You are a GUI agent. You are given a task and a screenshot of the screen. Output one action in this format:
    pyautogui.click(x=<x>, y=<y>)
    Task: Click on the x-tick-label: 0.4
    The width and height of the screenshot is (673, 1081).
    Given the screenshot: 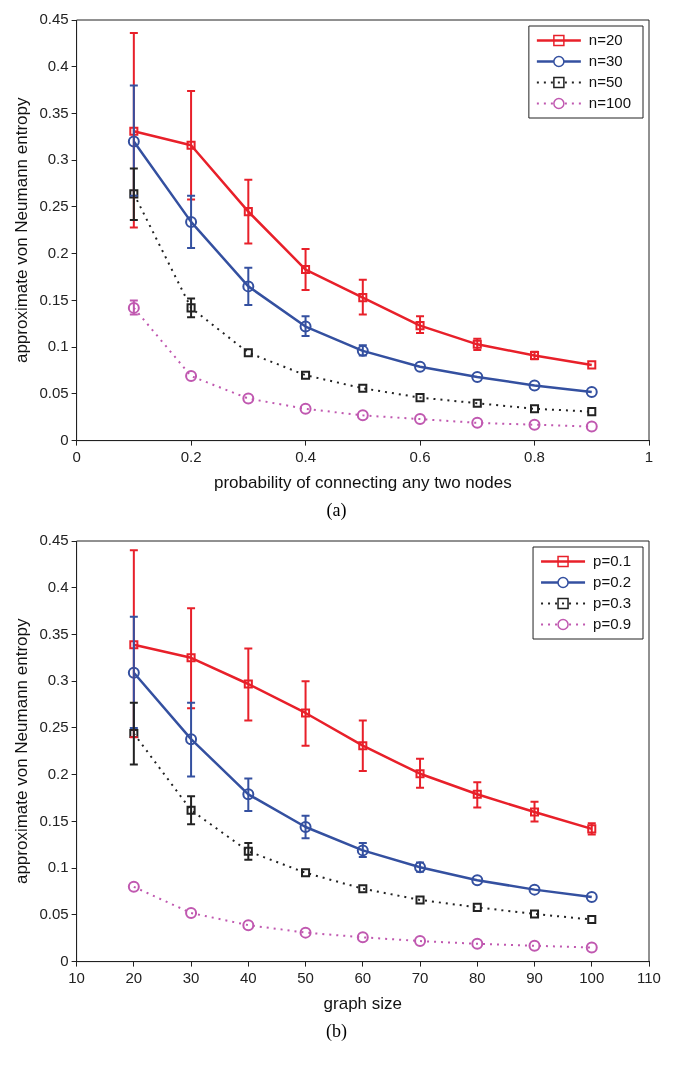 What is the action you would take?
    pyautogui.click(x=305, y=456)
    